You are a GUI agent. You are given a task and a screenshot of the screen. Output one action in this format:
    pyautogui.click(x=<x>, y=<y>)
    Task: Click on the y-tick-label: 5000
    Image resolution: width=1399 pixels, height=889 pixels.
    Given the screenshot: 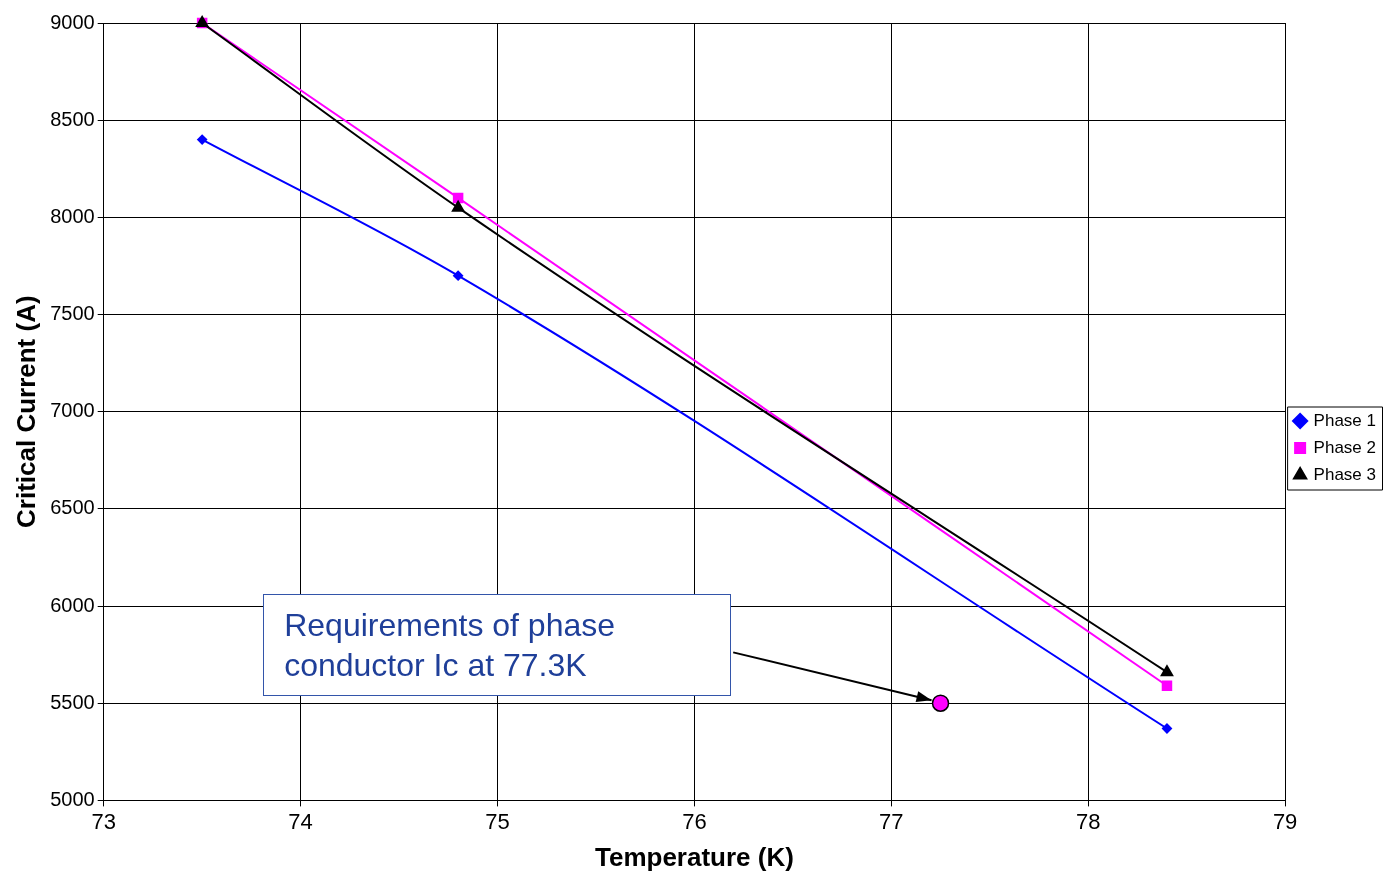 What is the action you would take?
    pyautogui.click(x=72, y=798)
    